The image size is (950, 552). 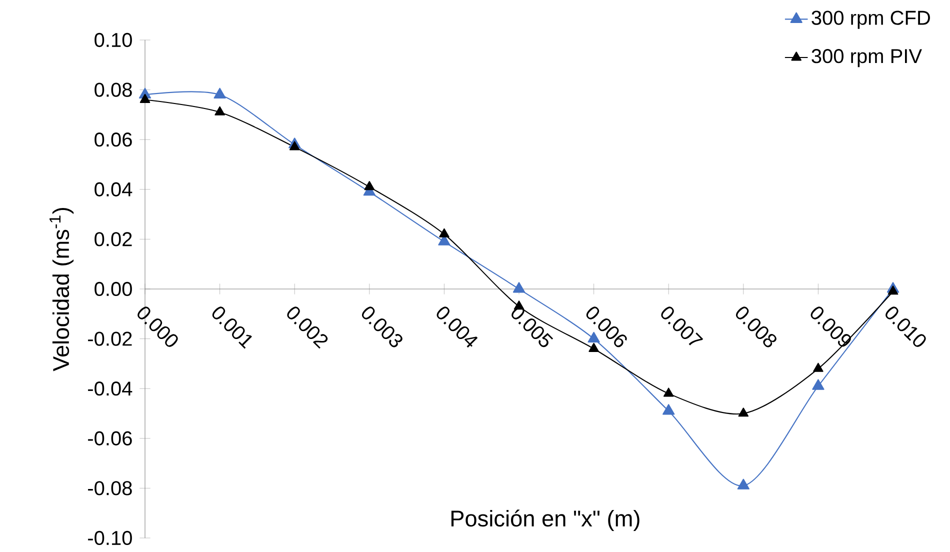 I want to click on y-tick-label: 0.02, so click(x=113, y=239).